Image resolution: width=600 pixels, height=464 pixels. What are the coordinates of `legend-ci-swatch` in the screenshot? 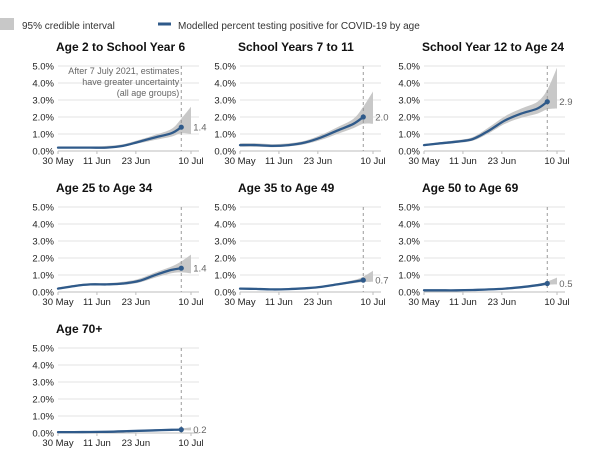 It's located at (7, 24).